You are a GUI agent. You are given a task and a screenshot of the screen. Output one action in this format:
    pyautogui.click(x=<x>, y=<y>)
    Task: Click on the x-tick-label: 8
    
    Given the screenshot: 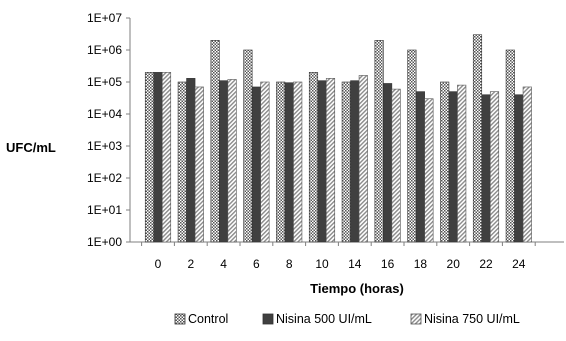 What is the action you would take?
    pyautogui.click(x=289, y=264)
    